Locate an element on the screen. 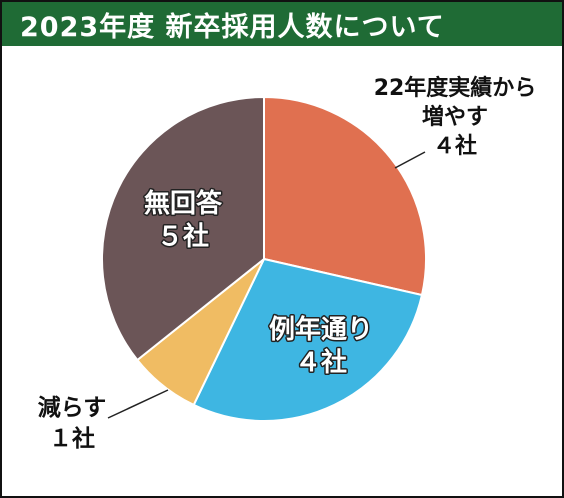 The image size is (564, 498). slice-label-1-line-1: 22年度実績から is located at coordinates (455, 88).